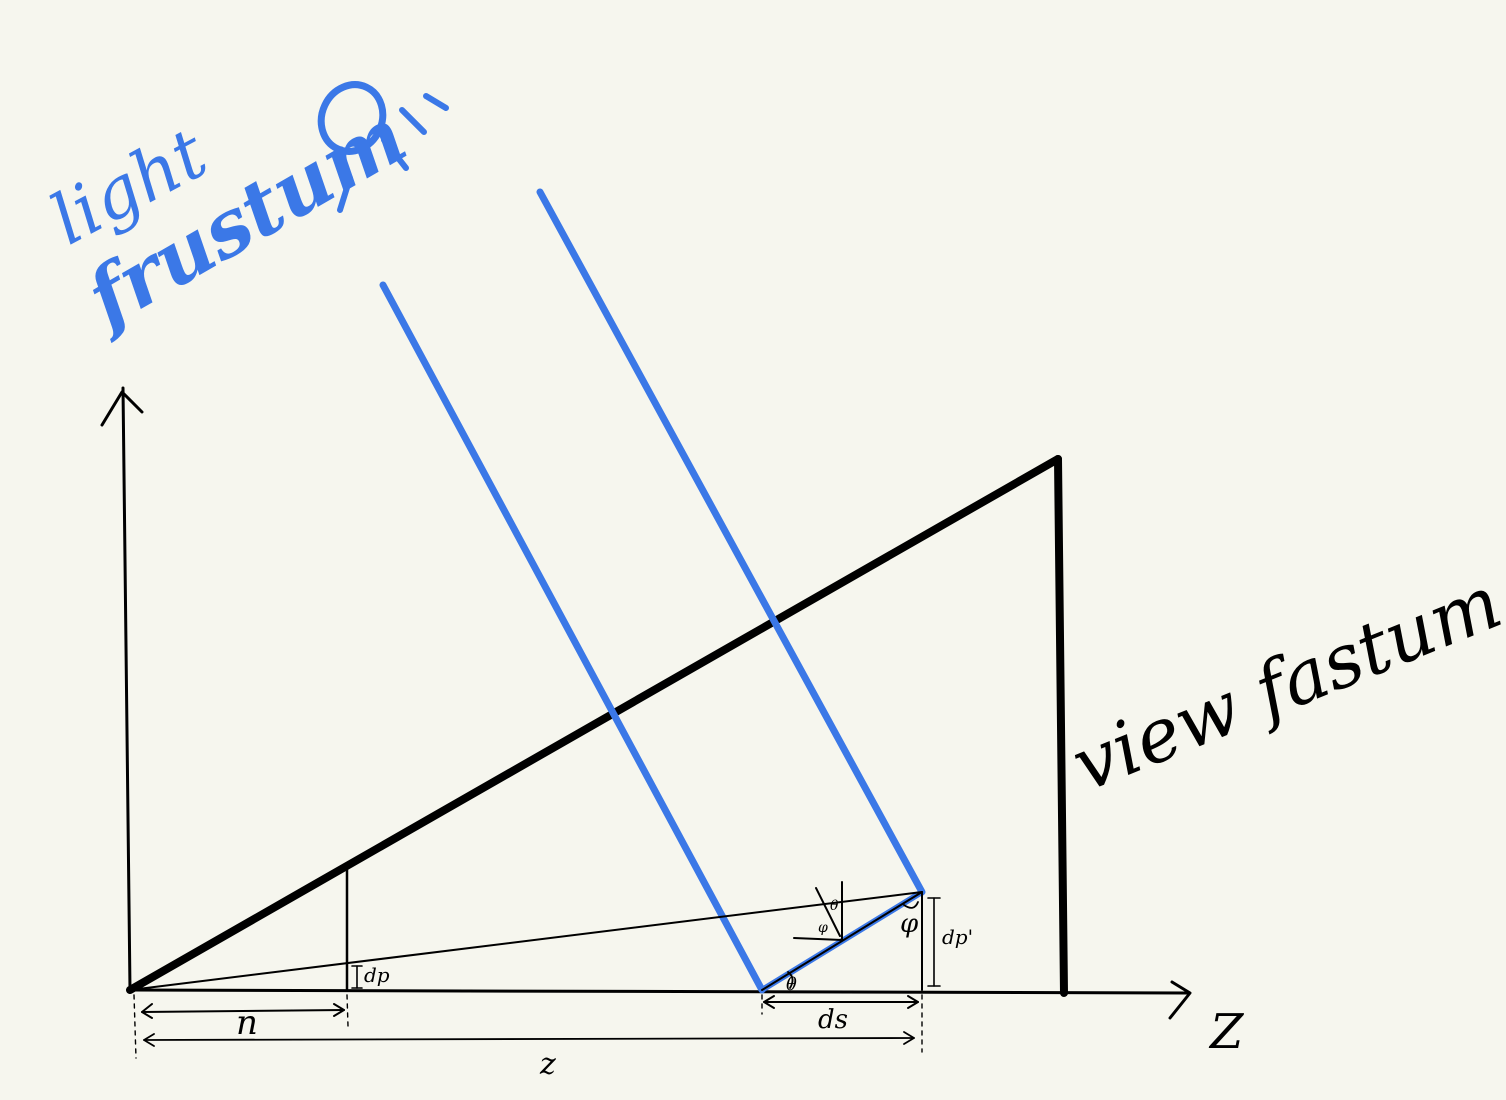  What do you see at coordinates (841, 1002) in the screenshot?
I see `ds-dimension` at bounding box center [841, 1002].